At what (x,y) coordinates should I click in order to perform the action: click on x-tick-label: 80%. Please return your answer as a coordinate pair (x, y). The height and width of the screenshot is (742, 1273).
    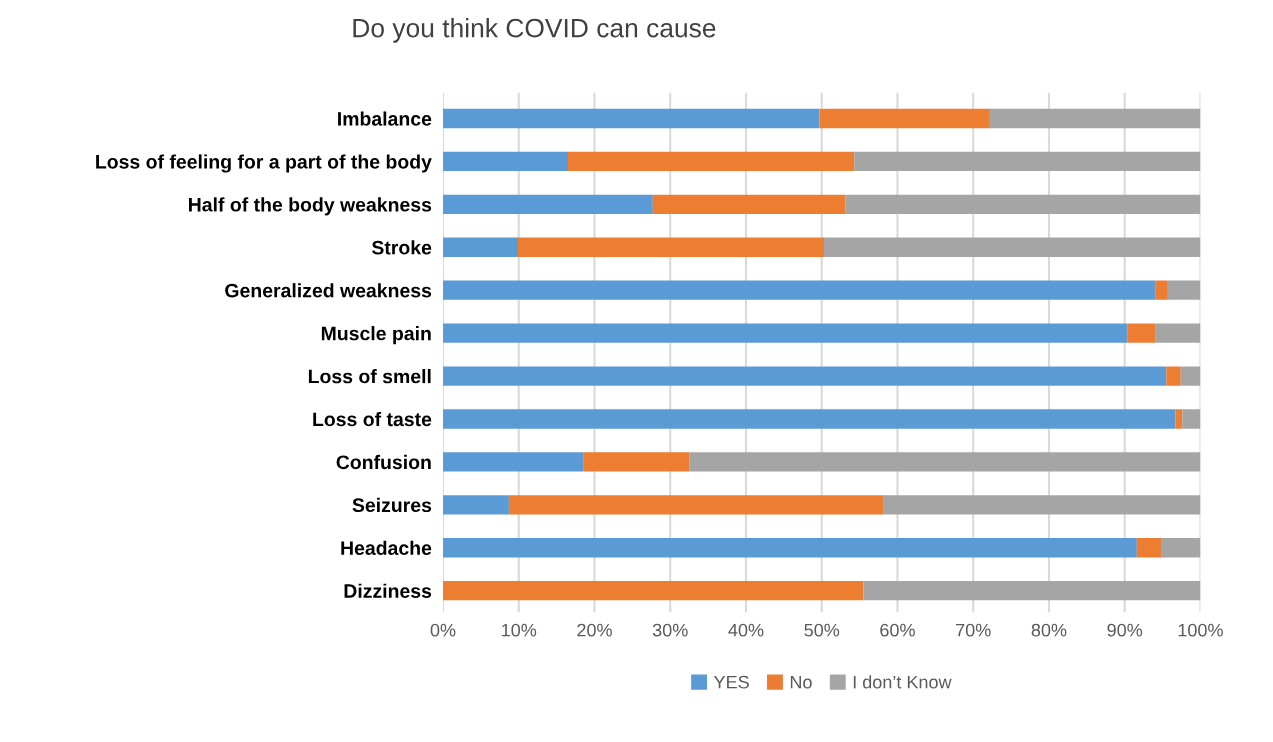
    Looking at the image, I should click on (1049, 630).